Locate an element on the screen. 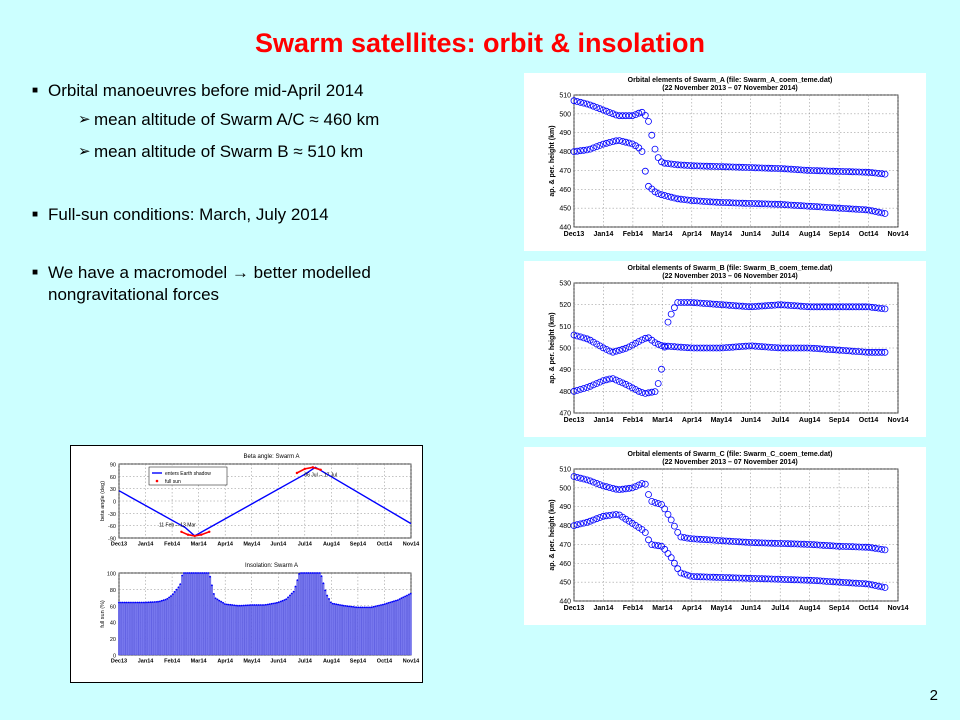 The image size is (960, 720). y-tick-label: 60 is located at coordinates (113, 478).